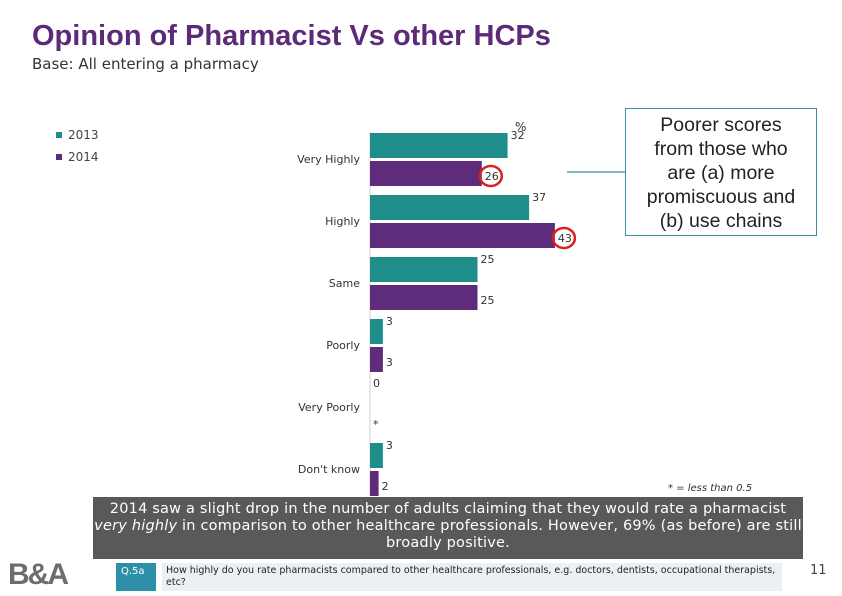 Image resolution: width=842 pixels, height=596 pixels. What do you see at coordinates (385, 486) in the screenshot?
I see `data-label: 2` at bounding box center [385, 486].